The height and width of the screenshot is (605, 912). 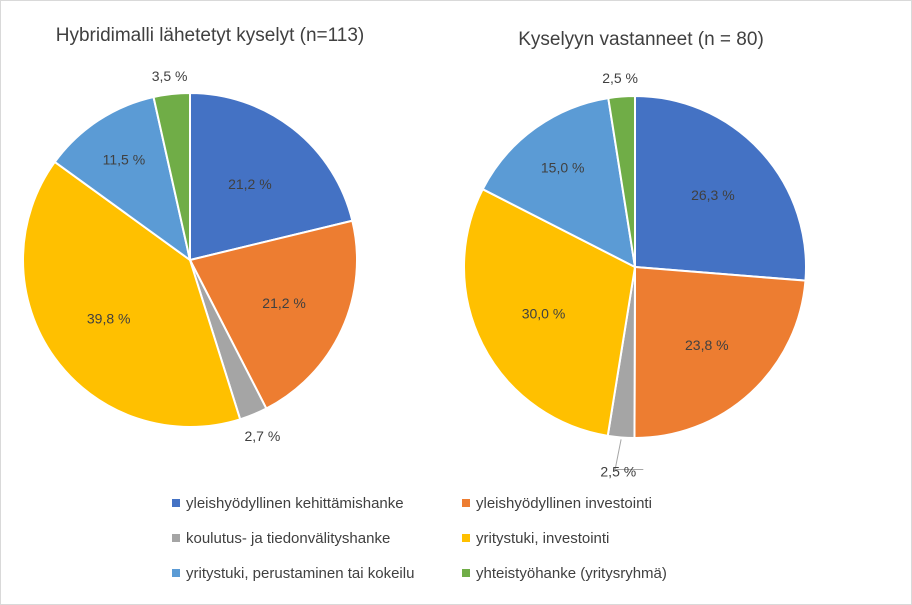 I want to click on data-label: 23,8 %, so click(x=707, y=345).